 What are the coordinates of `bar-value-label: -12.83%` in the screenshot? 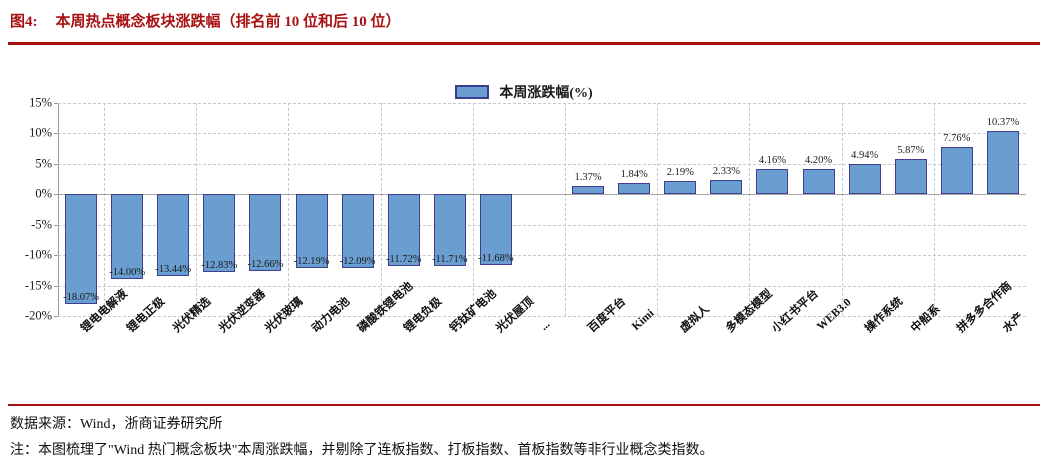 It's located at (219, 266).